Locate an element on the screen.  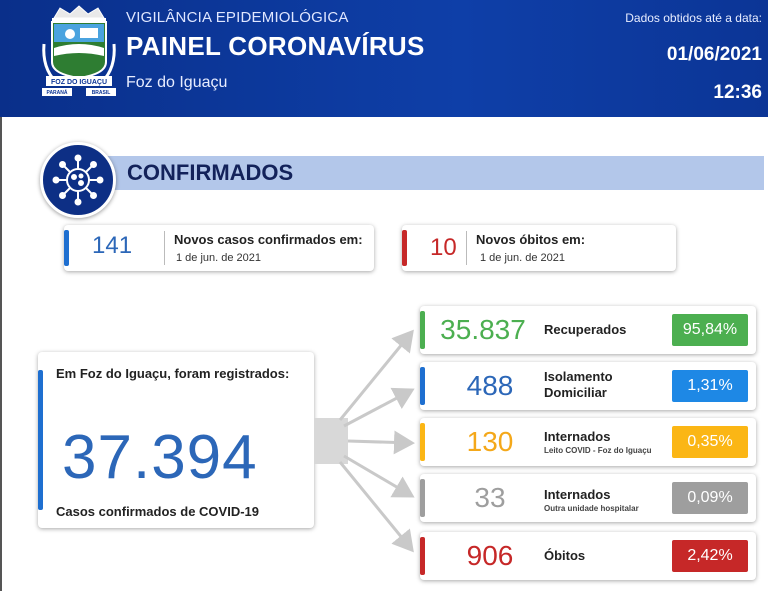
recovered-label: Recuperados is located at coordinates (585, 329).